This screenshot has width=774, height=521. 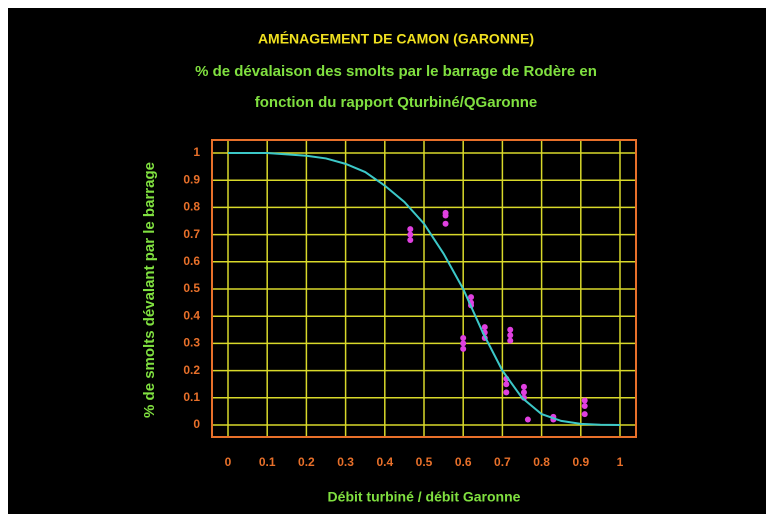 What do you see at coordinates (191, 315) in the screenshot?
I see `y-tick-label: 0.4` at bounding box center [191, 315].